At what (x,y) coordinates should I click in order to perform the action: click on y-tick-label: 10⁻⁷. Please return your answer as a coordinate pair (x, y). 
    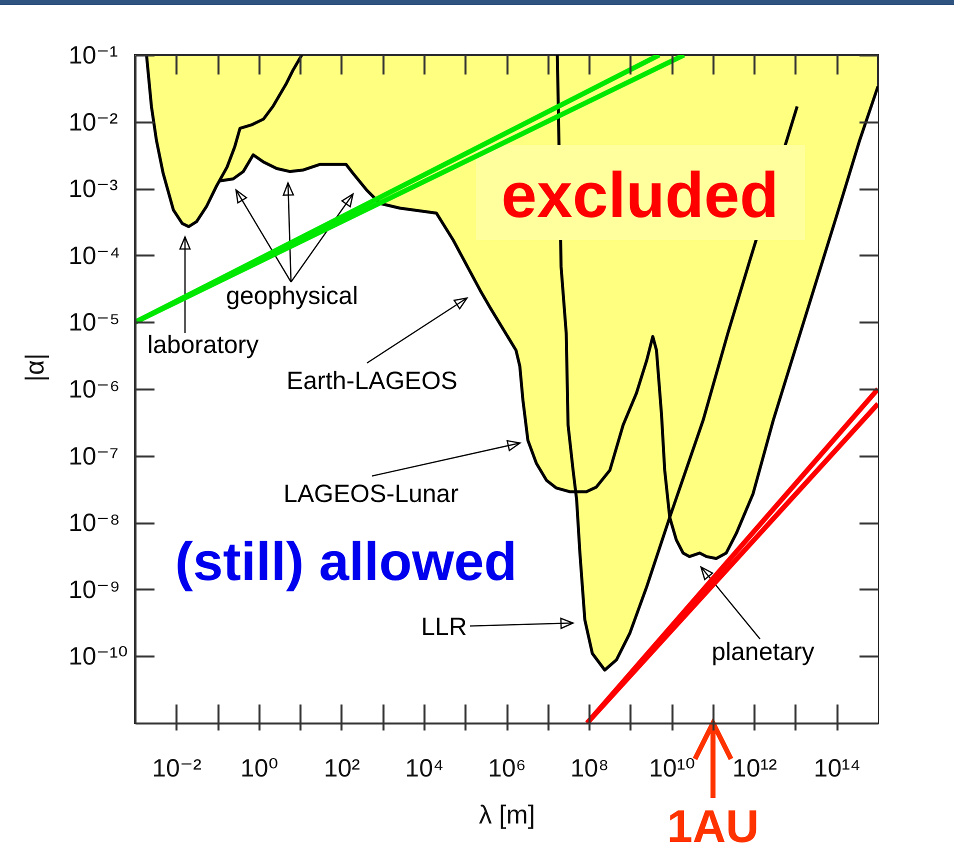
    Looking at the image, I should click on (93, 456).